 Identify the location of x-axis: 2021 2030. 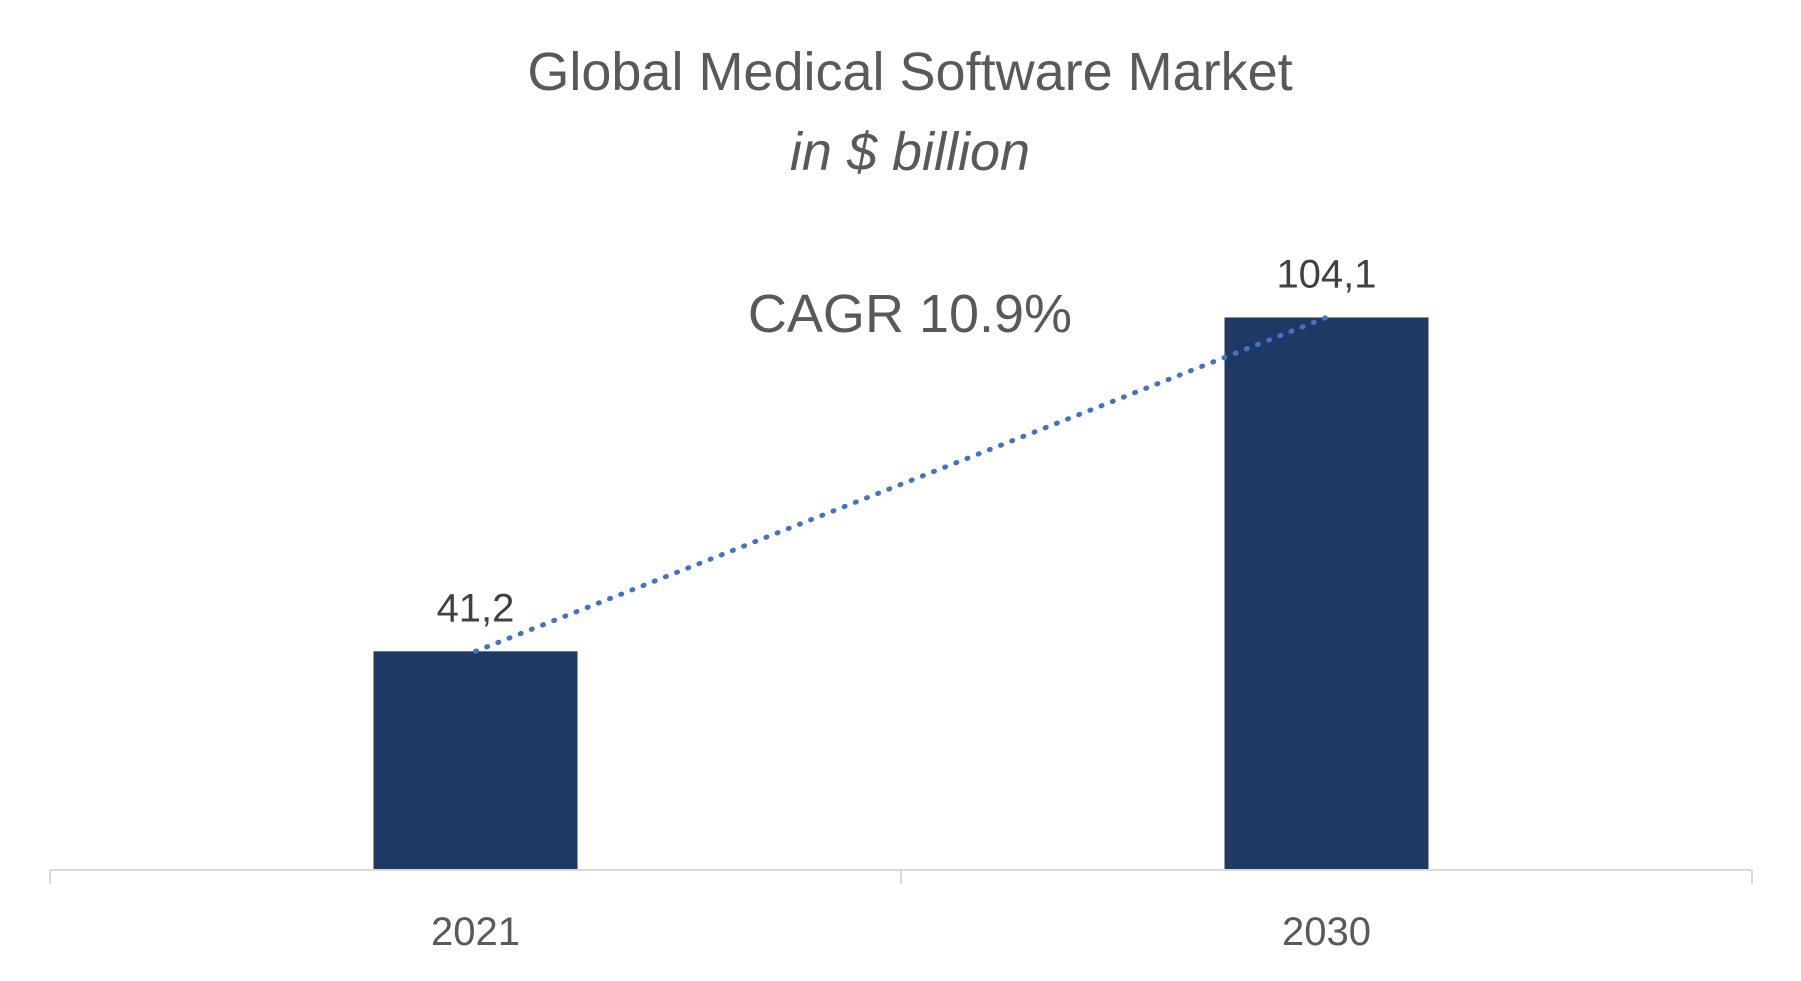
(901, 911).